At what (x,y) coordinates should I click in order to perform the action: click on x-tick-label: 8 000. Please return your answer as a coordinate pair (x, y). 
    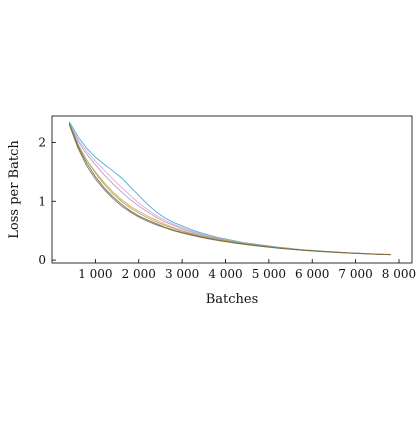
    Looking at the image, I should click on (399, 274).